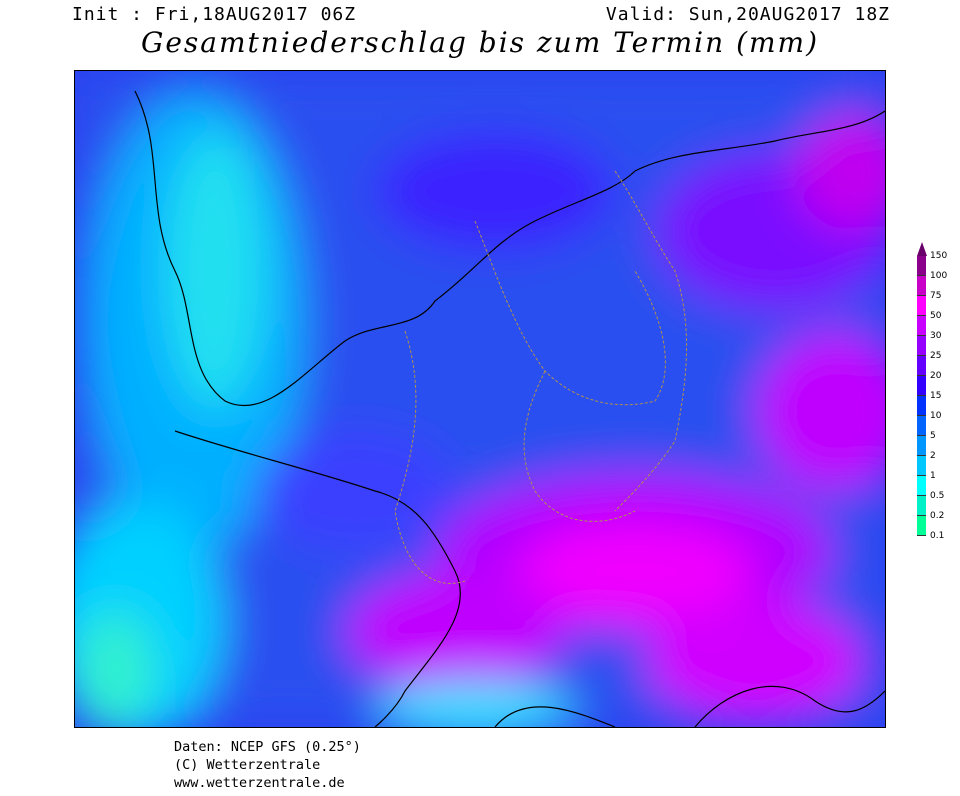 The height and width of the screenshot is (796, 960). What do you see at coordinates (936, 296) in the screenshot?
I see `legend-label: 75` at bounding box center [936, 296].